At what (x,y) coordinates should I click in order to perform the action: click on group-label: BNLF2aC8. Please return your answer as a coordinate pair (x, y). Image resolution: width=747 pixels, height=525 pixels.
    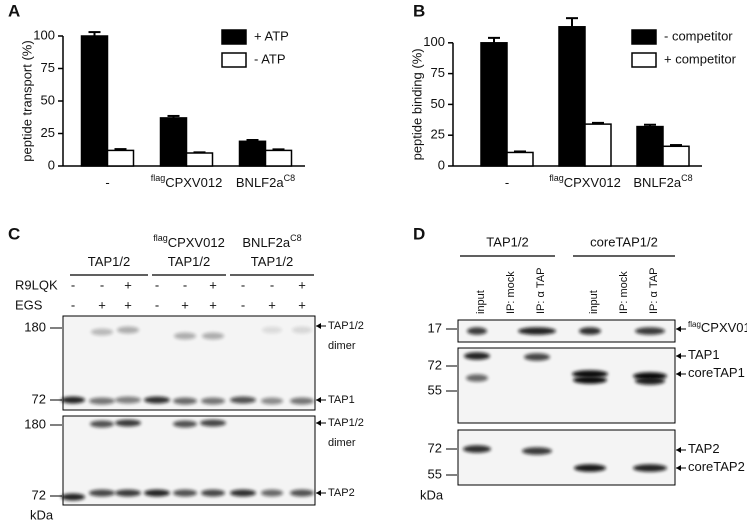
    Looking at the image, I should click on (271, 241).